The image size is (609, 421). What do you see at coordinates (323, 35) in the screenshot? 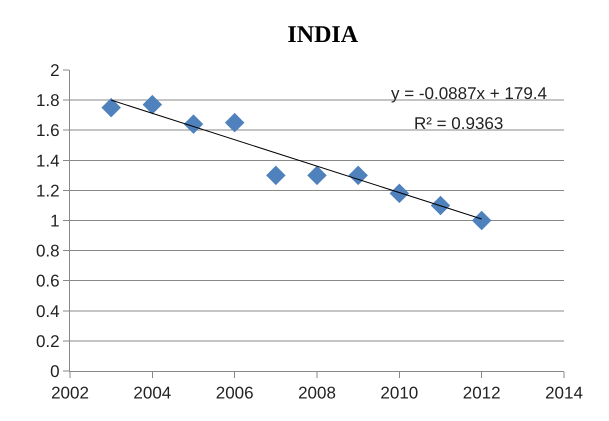
I see `chart-title: INDIA` at bounding box center [323, 35].